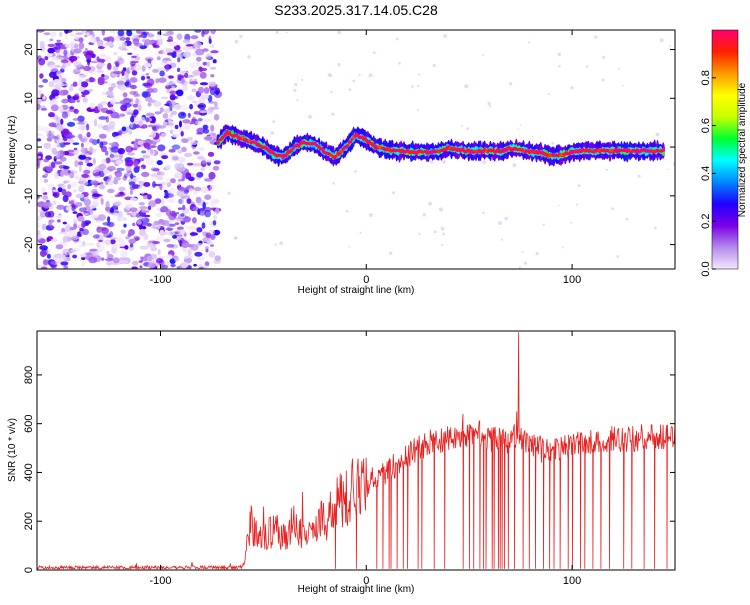 This screenshot has width=750, height=605. I want to click on colorbar-tick-label: 0.4, so click(706, 173).